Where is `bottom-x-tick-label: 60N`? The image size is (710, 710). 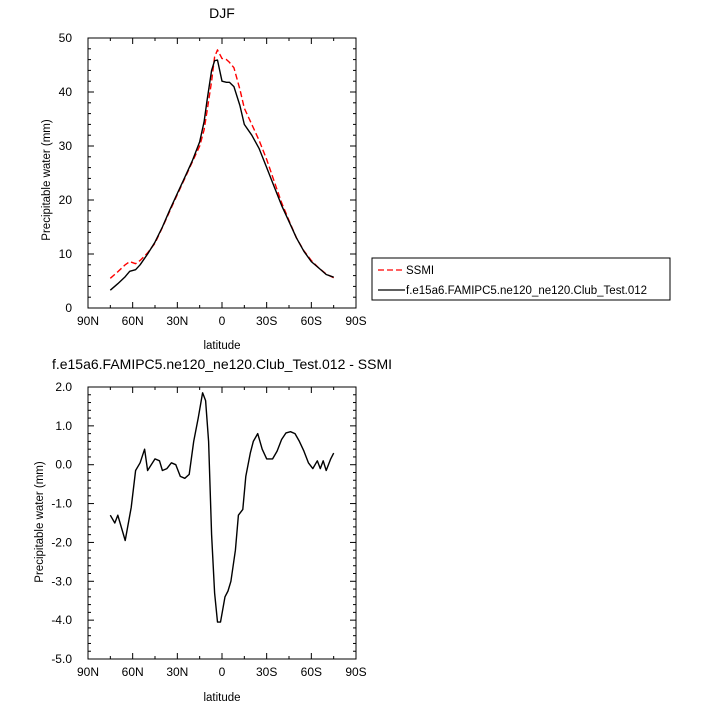
bottom-x-tick-label: 60N is located at coordinates (133, 672).